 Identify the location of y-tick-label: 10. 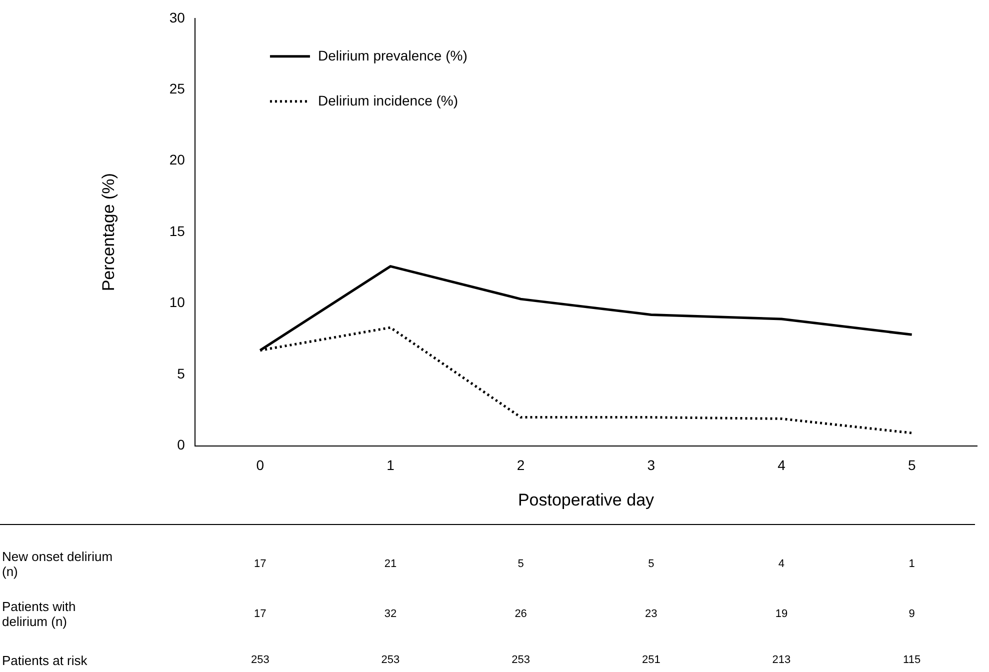
(177, 302).